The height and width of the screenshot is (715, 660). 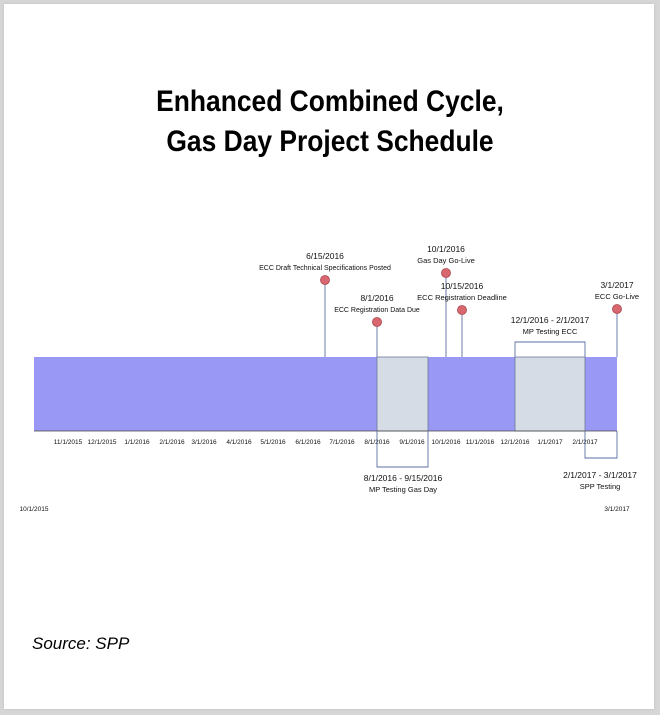 I want to click on title-line-1: Enhanced Combined Cycle,, so click(x=330, y=101).